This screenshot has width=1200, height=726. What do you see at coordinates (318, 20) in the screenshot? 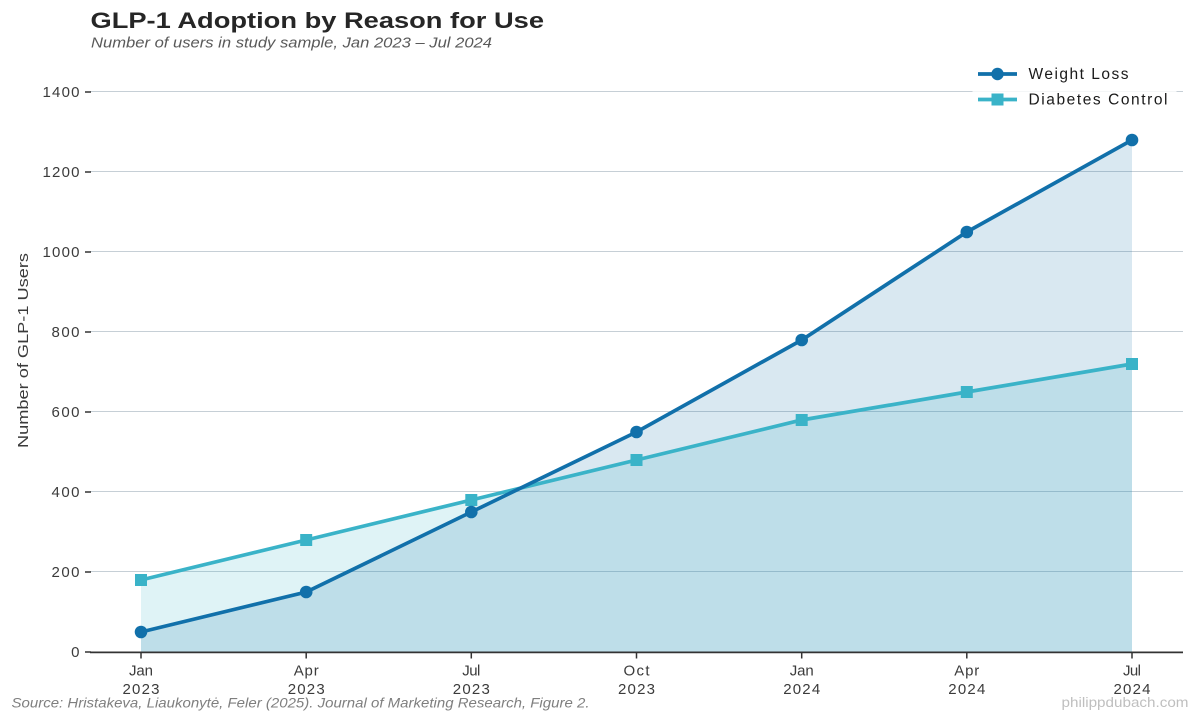
I see `svg-text:GLP-1 Adoption by Reason for U: GLP-1 Adoption by Reason for Use` at bounding box center [318, 20].